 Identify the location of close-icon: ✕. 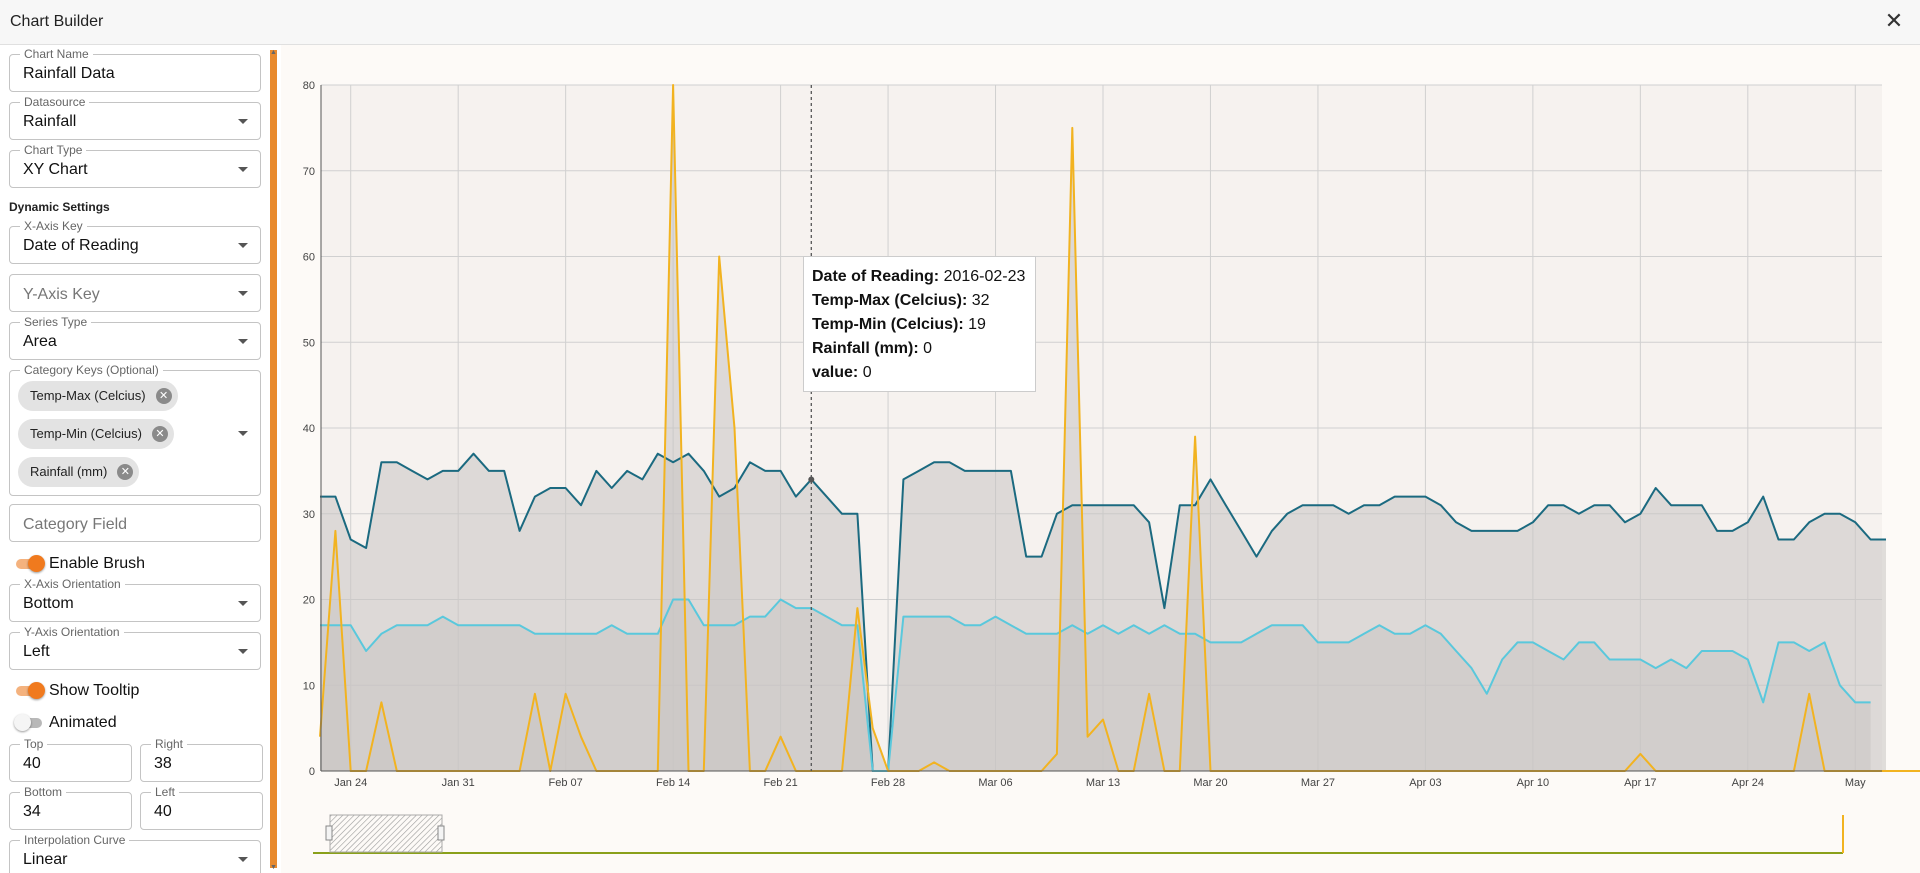
(1894, 20).